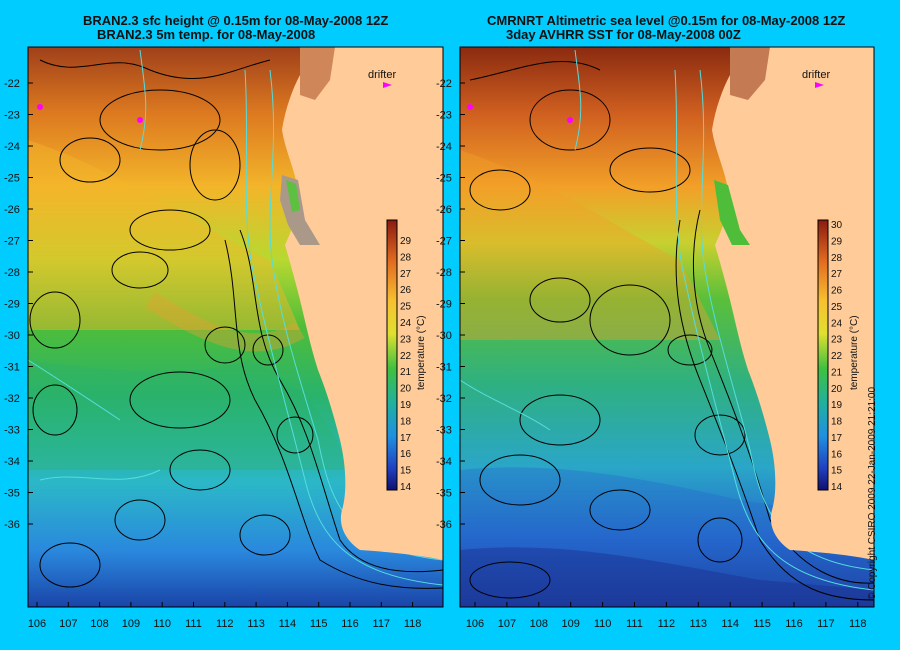  What do you see at coordinates (382, 75) in the screenshot?
I see `left-drifter-label: drifter` at bounding box center [382, 75].